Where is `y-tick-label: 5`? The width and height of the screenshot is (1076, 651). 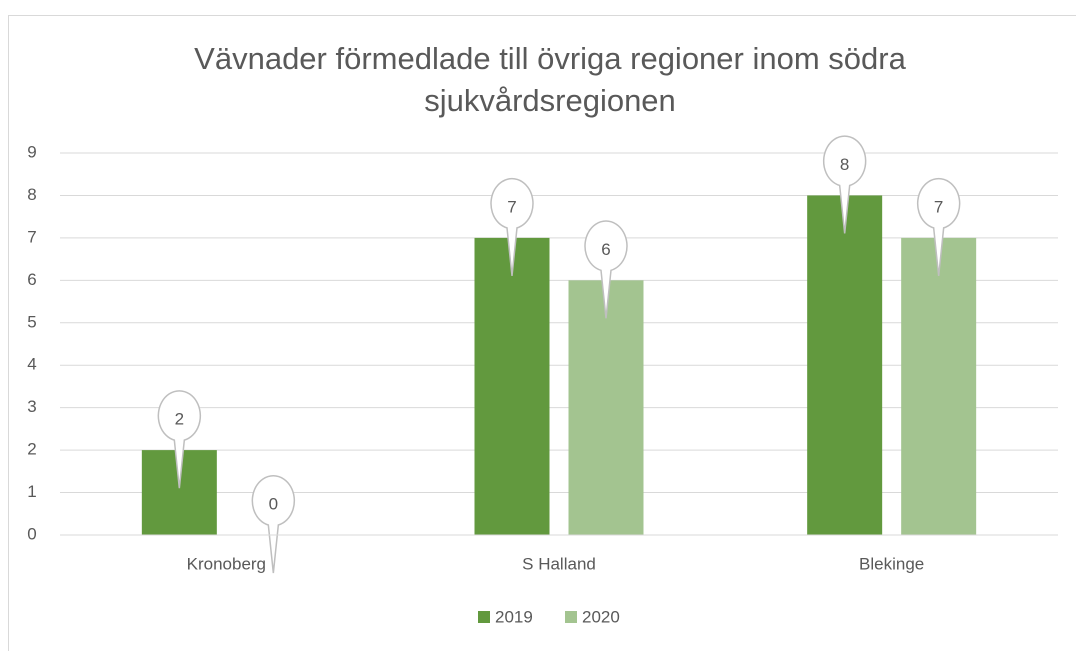 y-tick-label: 5 is located at coordinates (31, 321).